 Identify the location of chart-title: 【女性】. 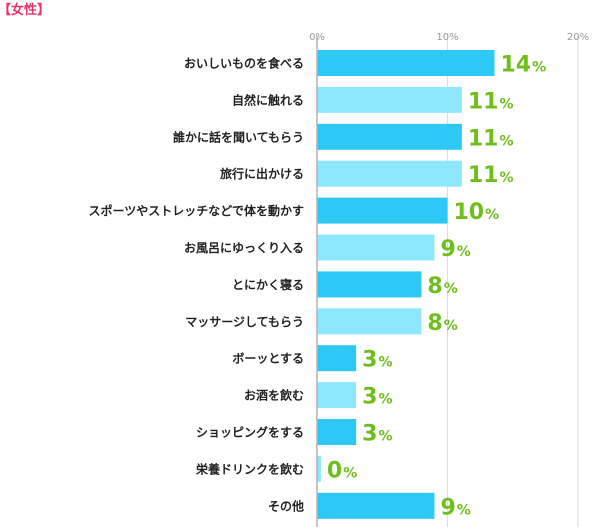
(25, 10).